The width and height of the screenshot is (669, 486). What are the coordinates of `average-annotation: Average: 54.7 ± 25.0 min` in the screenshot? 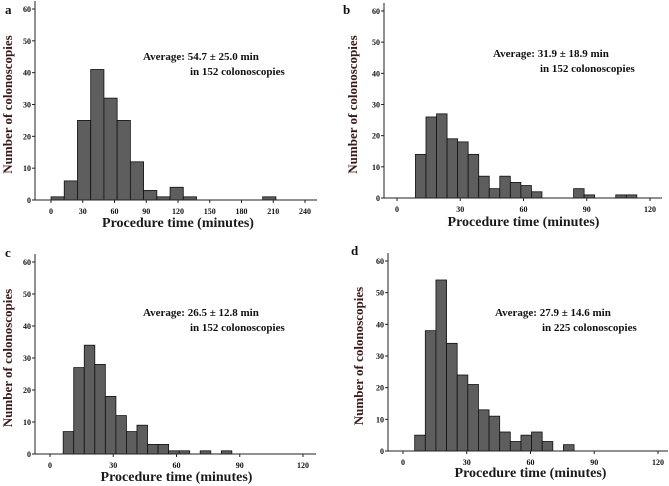 It's located at (201, 57).